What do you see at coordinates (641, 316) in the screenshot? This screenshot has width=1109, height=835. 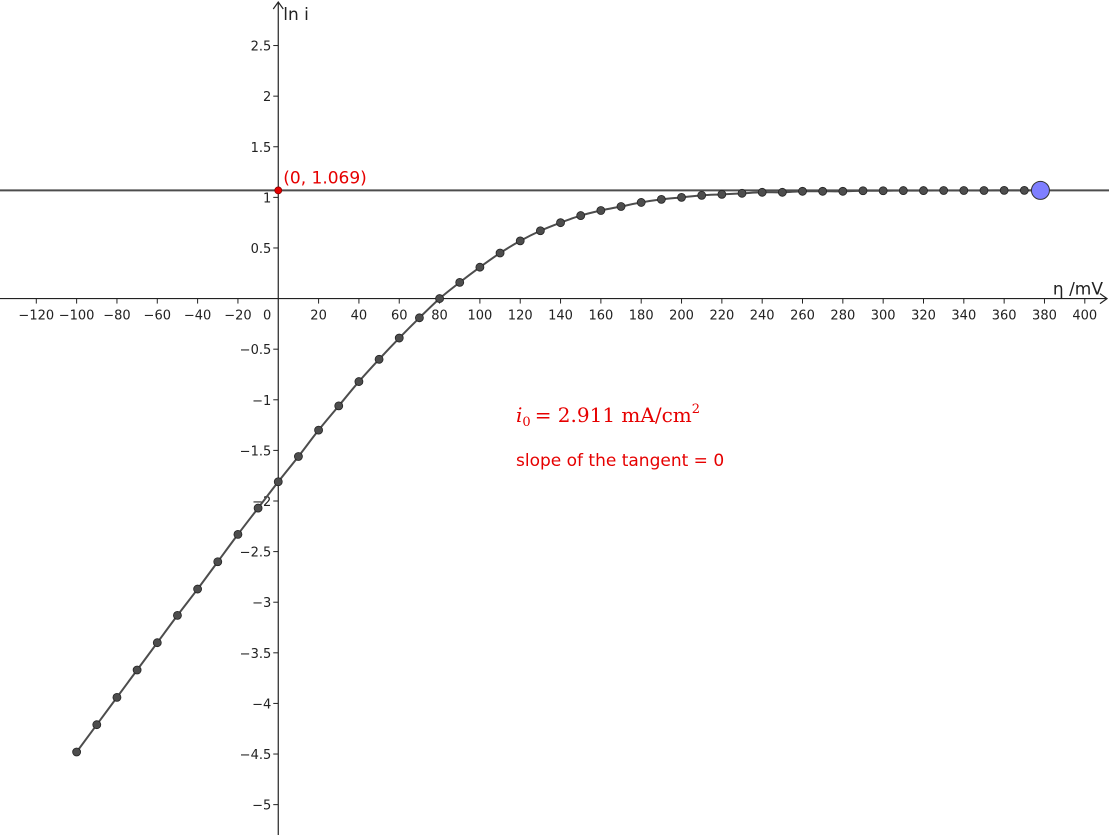 I see `x-tick-label: 180` at bounding box center [641, 316].